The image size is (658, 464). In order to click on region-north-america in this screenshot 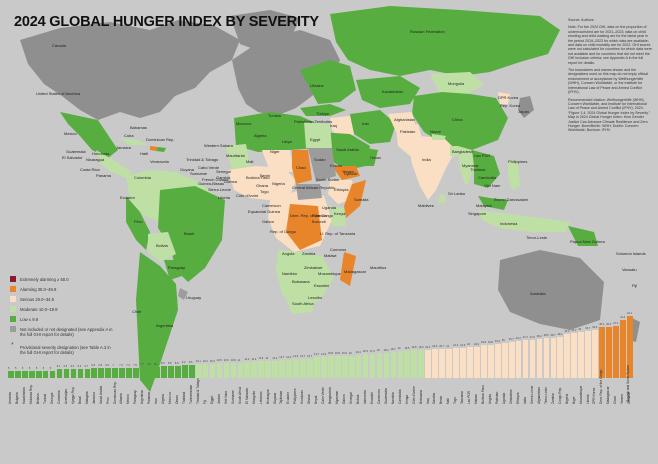, I will do `click(130, 70)`.